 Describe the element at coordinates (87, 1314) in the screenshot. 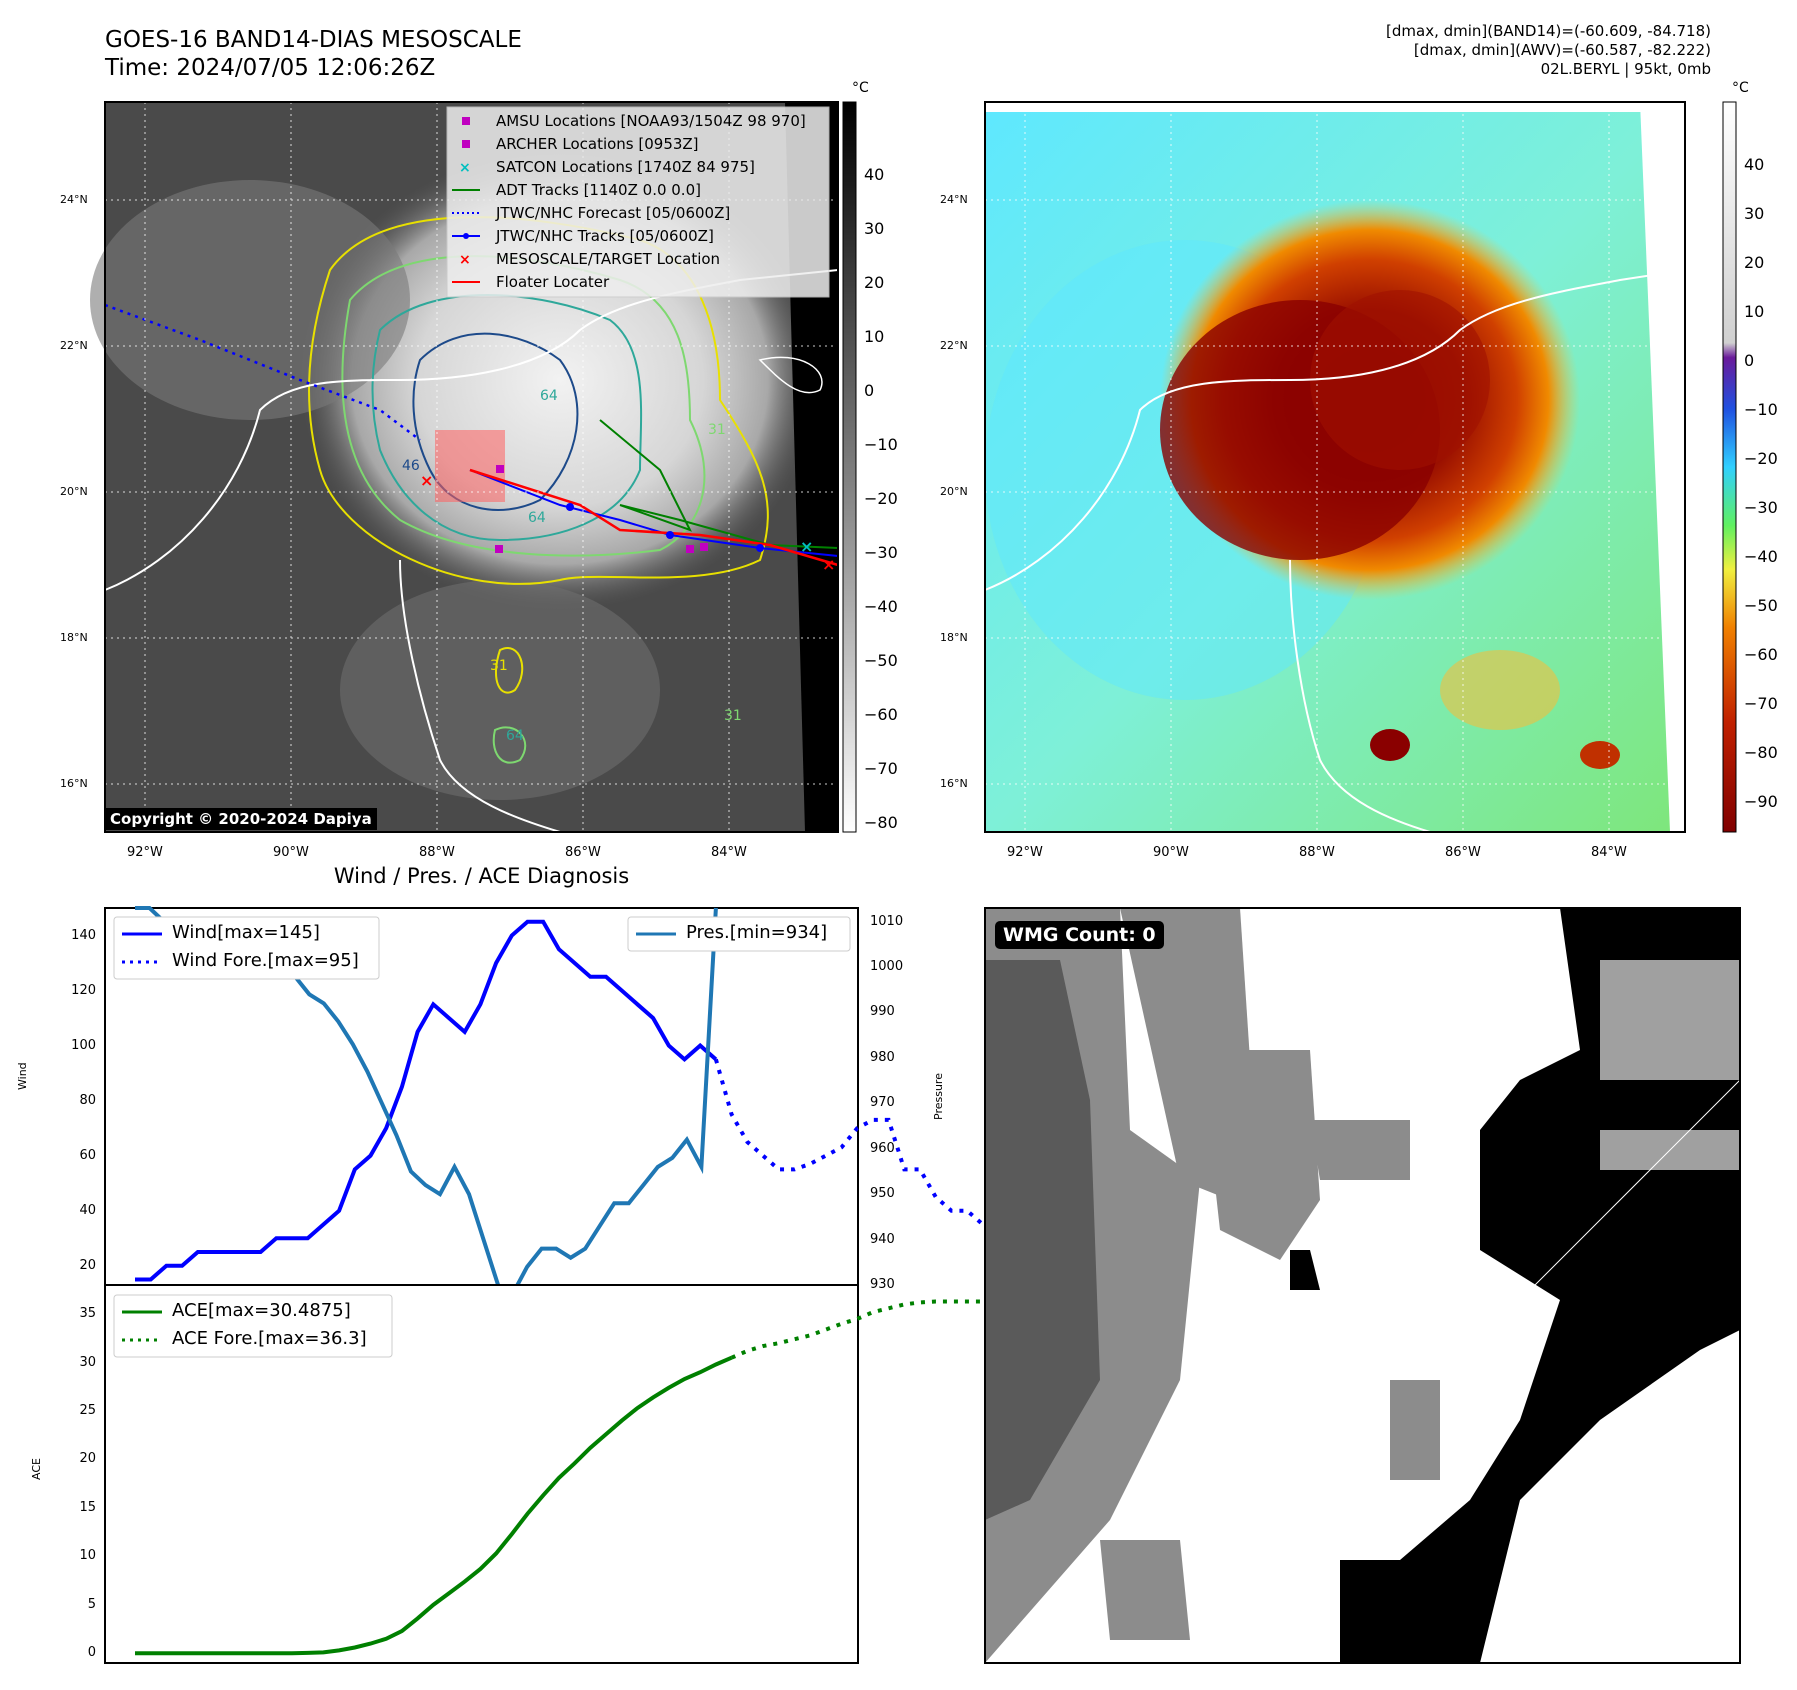

I see `y-tick: 35` at that location.